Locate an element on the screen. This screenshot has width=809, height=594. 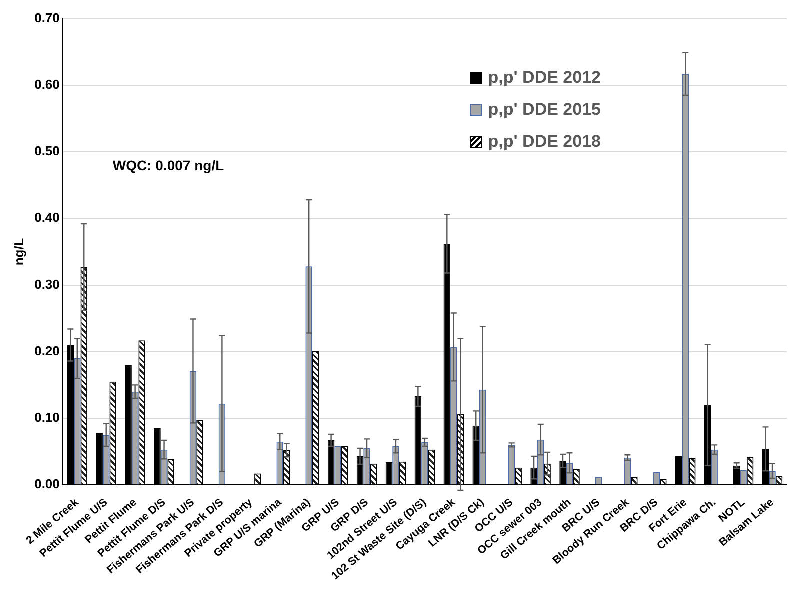
y-tick-label: 0.20 is located at coordinates (47, 350).